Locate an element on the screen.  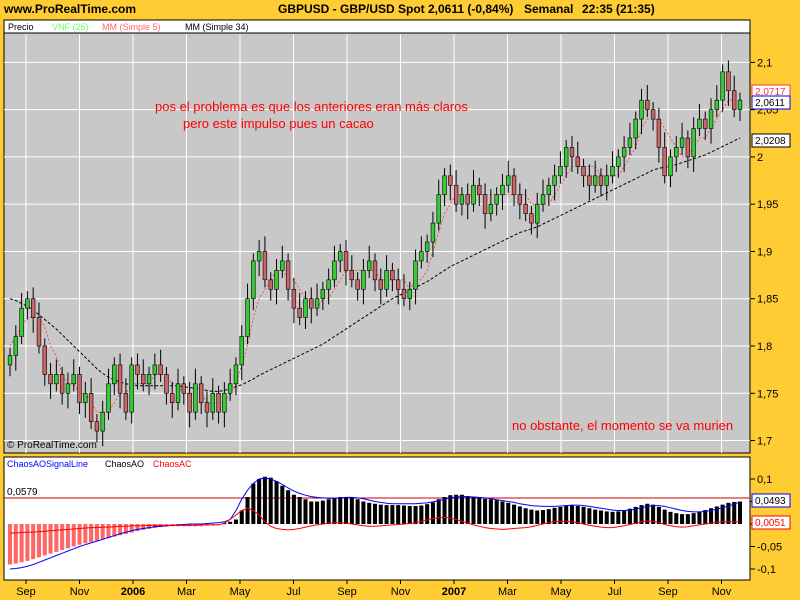
x-tick-label: Sep is located at coordinates (26, 592).